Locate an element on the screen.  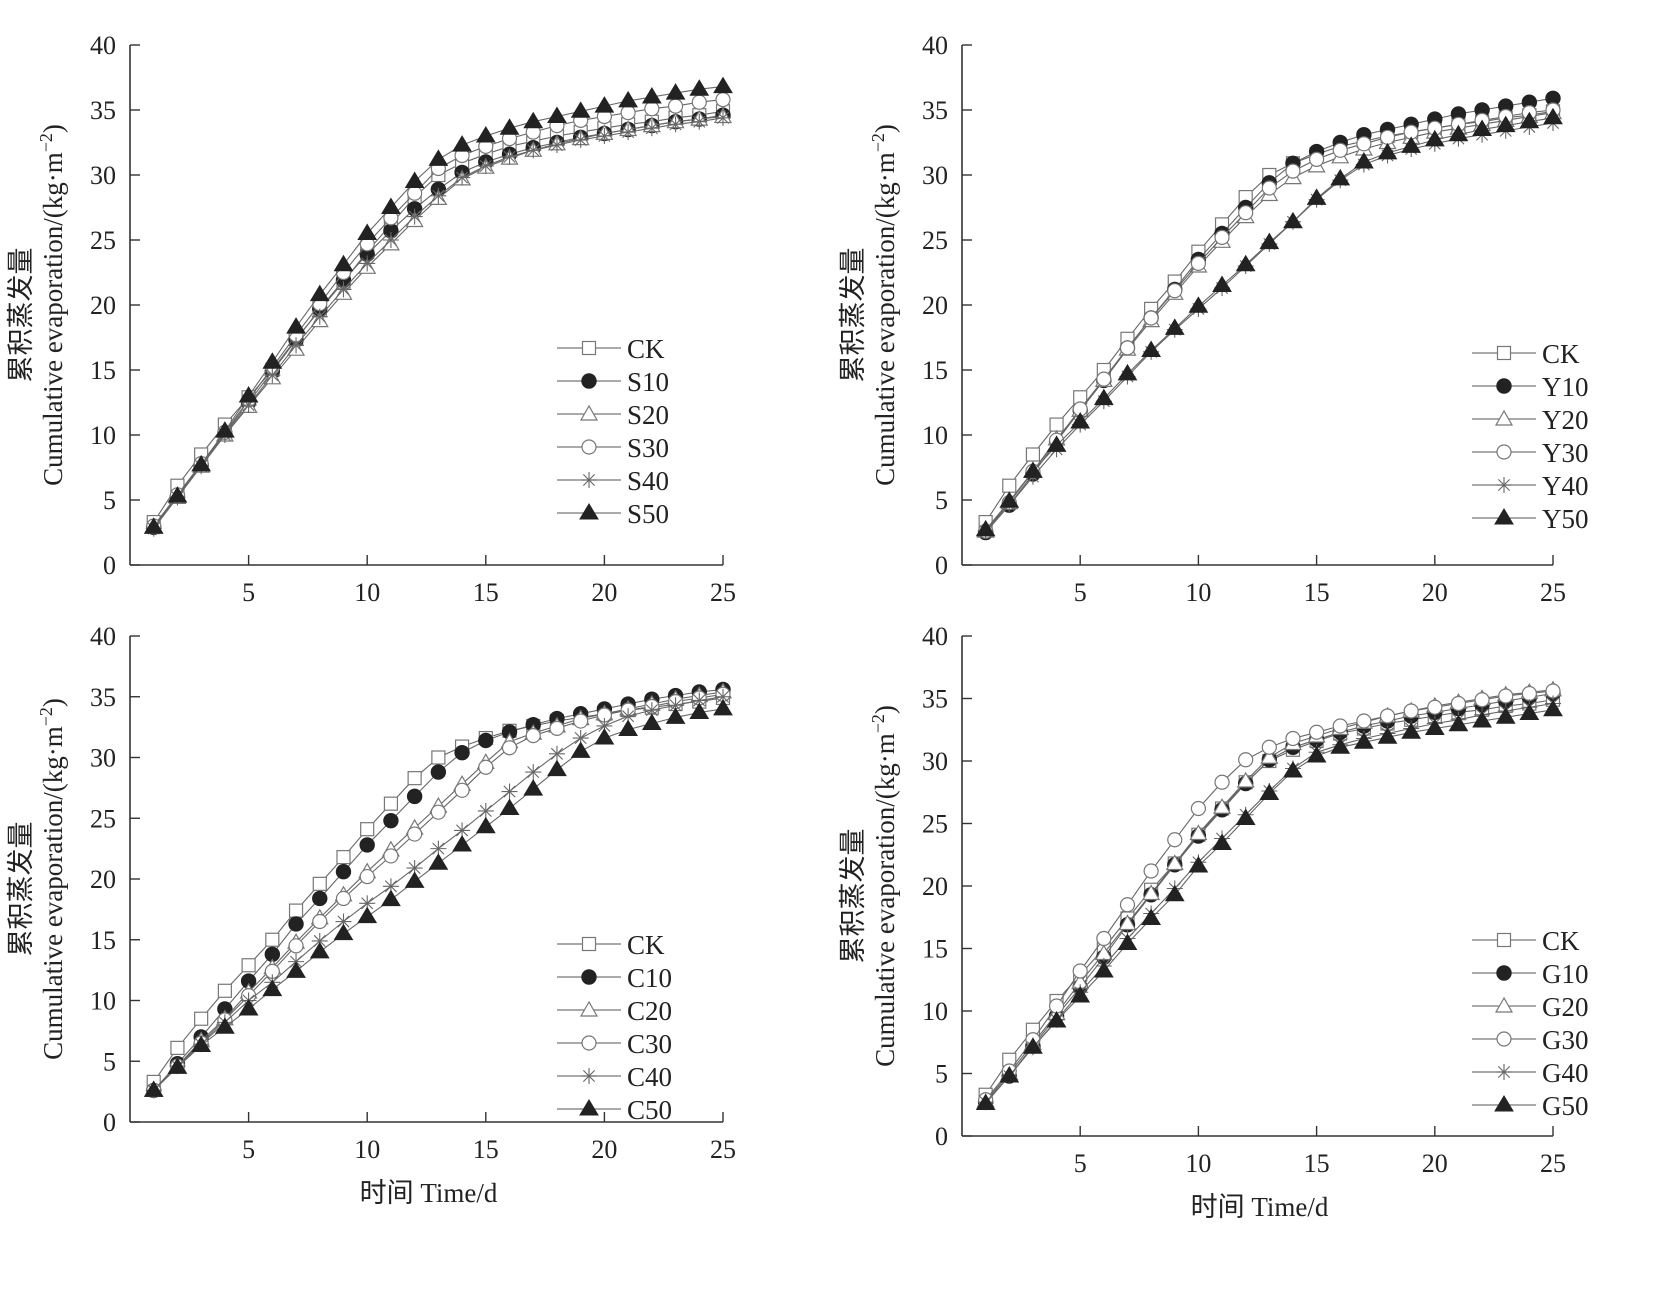
y-tick-label: 40 is located at coordinates (103, 636).